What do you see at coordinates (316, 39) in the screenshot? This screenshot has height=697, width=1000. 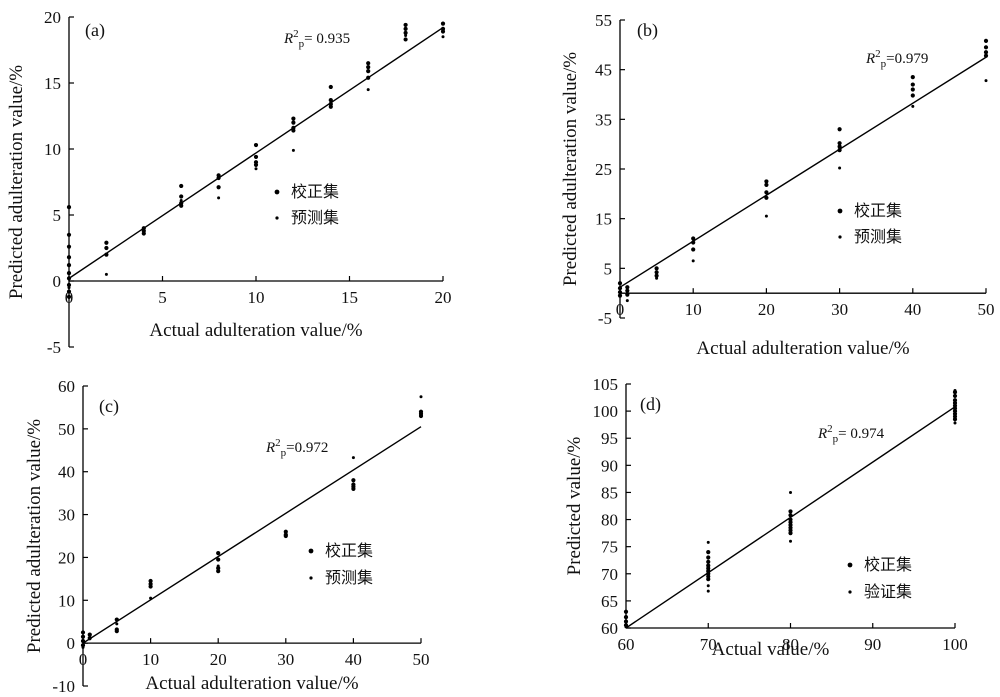 I see `r2-annotation: R2p= 0.935` at bounding box center [316, 39].